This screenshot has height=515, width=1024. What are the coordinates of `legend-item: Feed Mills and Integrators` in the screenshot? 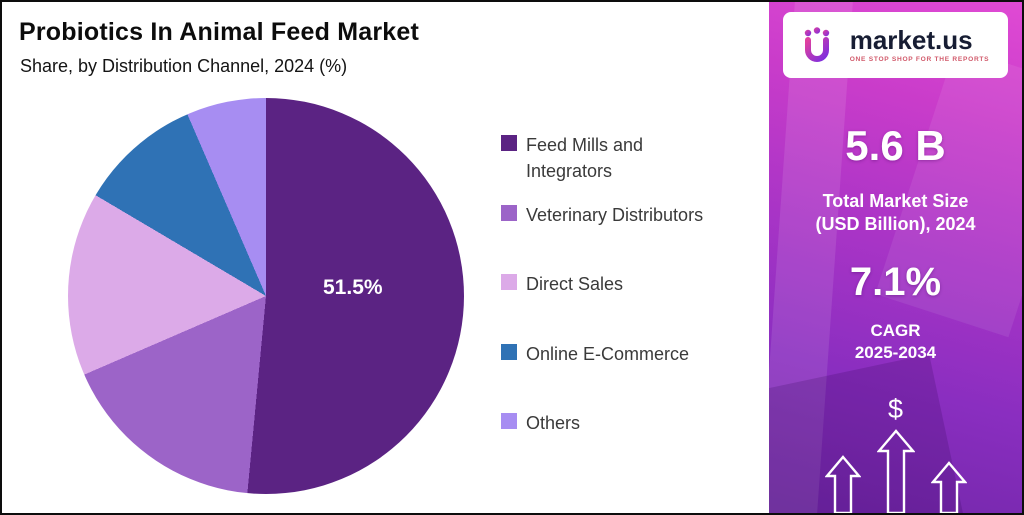 It's located at (607, 158).